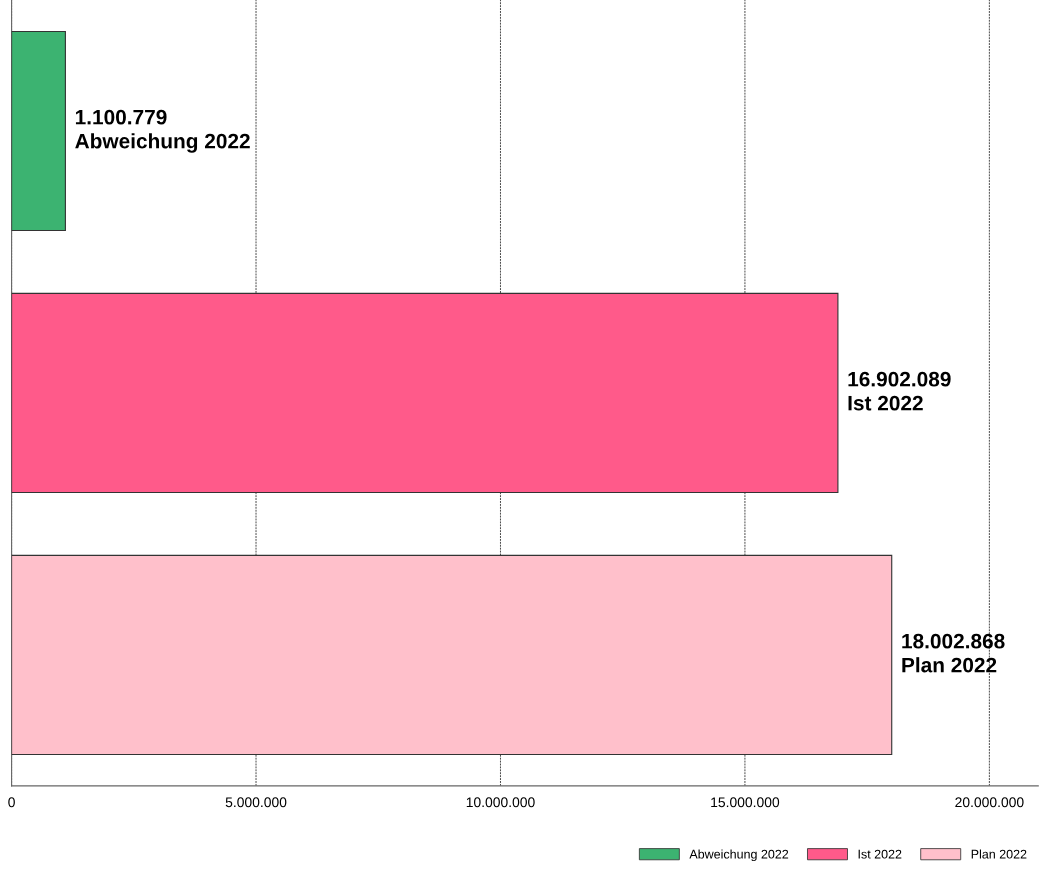 This screenshot has width=1053, height=883. I want to click on text: Abweichung 2022, so click(162, 143).